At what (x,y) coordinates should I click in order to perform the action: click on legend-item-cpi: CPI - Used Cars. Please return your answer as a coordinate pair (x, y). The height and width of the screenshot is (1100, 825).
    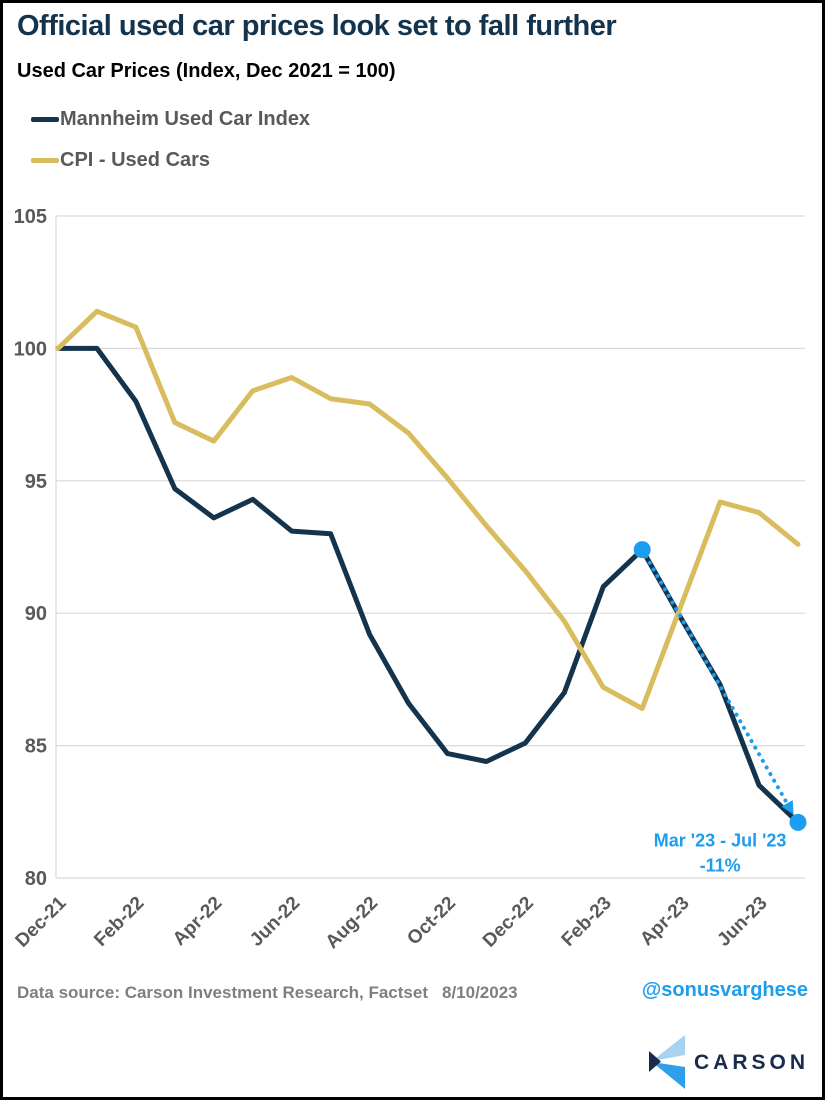
    Looking at the image, I should click on (170, 160).